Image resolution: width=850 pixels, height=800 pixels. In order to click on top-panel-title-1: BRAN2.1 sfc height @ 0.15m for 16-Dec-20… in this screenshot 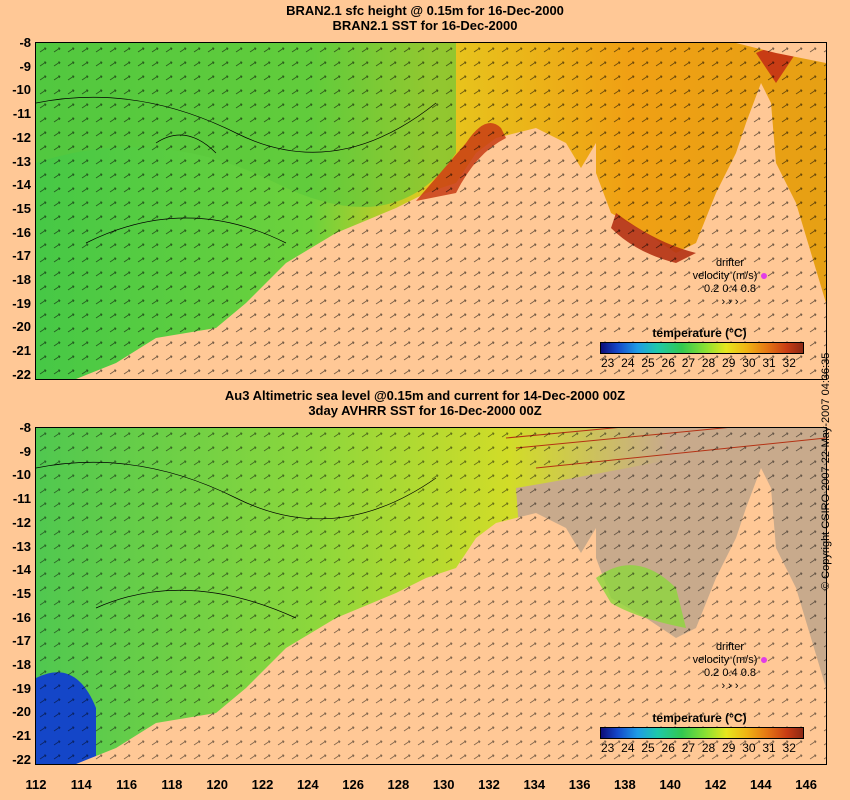, I will do `click(425, 10)`.